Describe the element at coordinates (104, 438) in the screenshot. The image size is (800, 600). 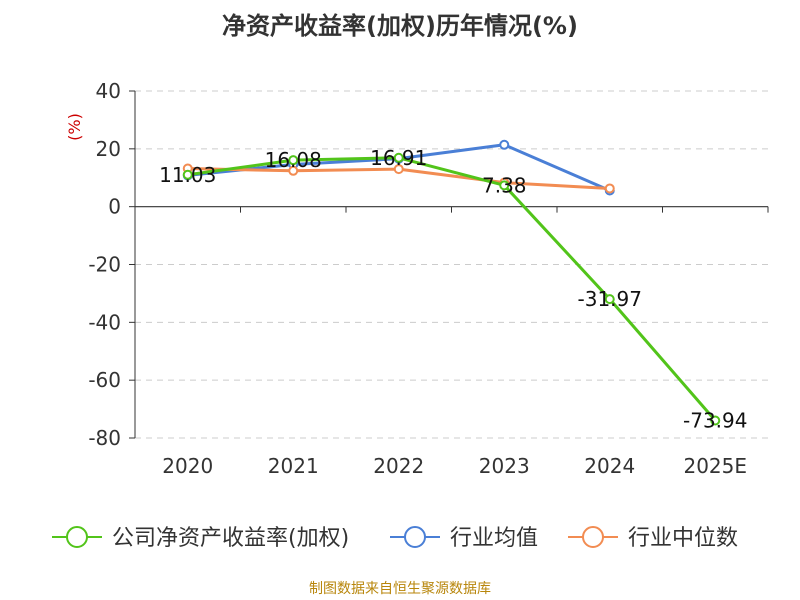
I see `y-tick-label: -80` at that location.